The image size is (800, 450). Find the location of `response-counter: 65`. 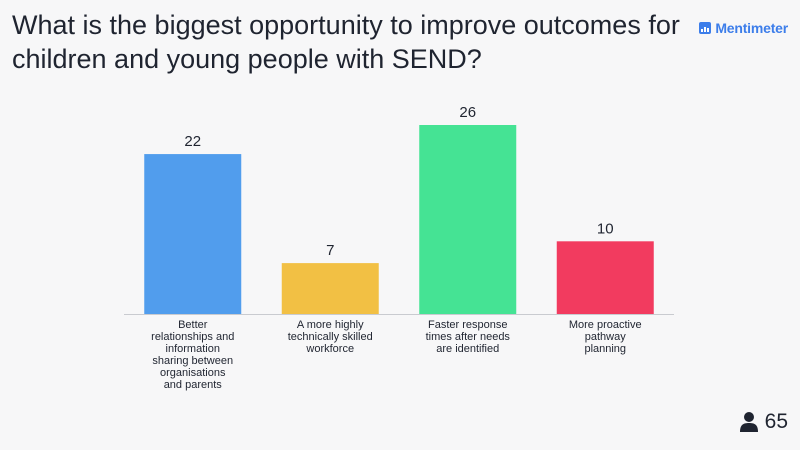

response-counter: 65 is located at coordinates (763, 422).